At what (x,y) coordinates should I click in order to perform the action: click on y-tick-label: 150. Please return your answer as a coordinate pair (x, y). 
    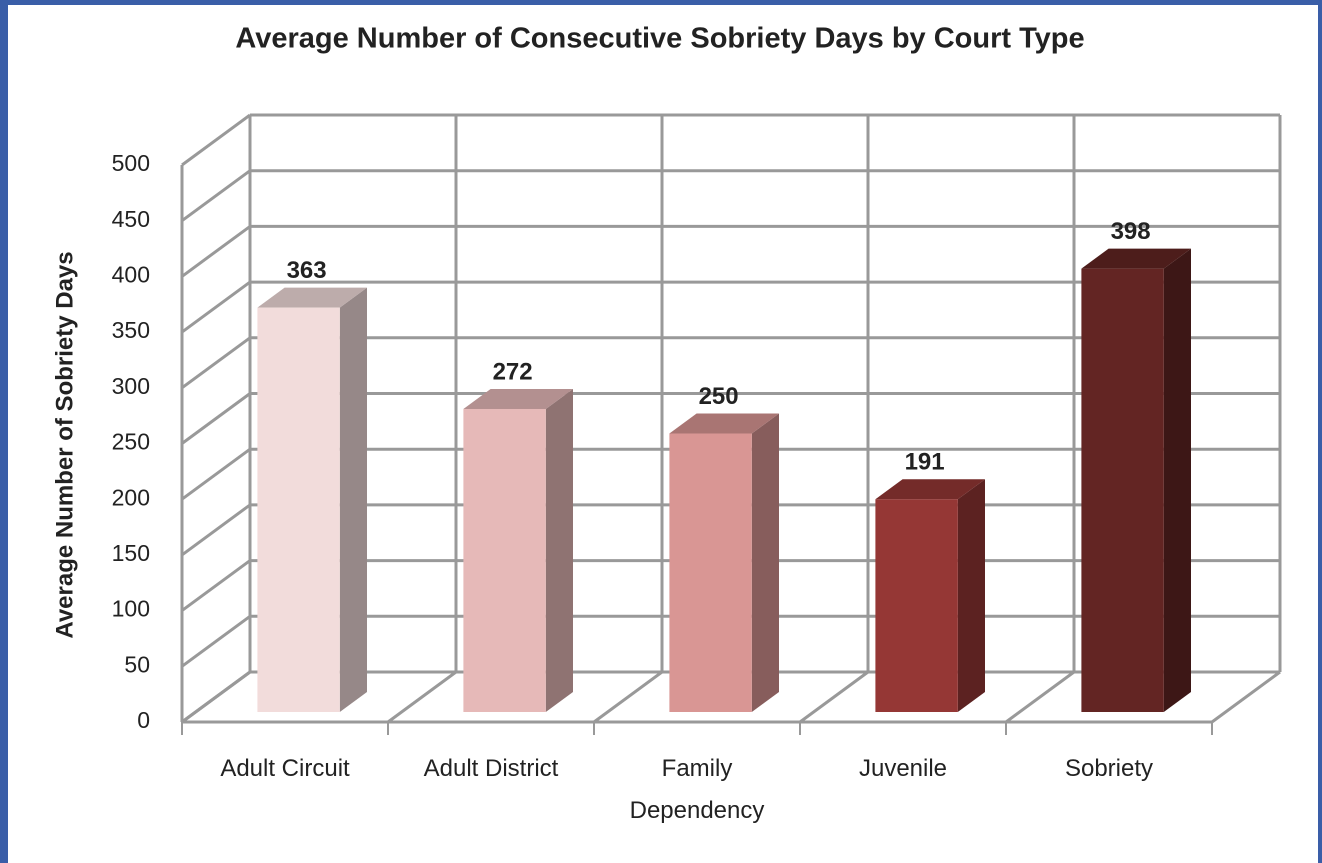
    Looking at the image, I should click on (131, 553).